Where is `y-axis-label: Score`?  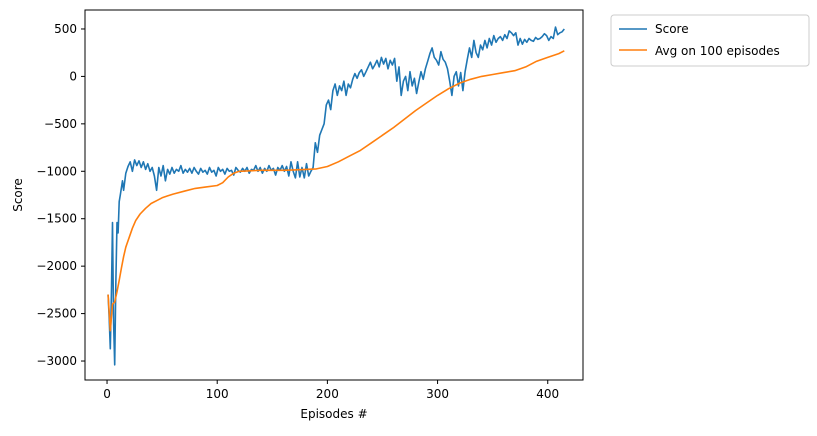
y-axis-label: Score is located at coordinates (18, 195).